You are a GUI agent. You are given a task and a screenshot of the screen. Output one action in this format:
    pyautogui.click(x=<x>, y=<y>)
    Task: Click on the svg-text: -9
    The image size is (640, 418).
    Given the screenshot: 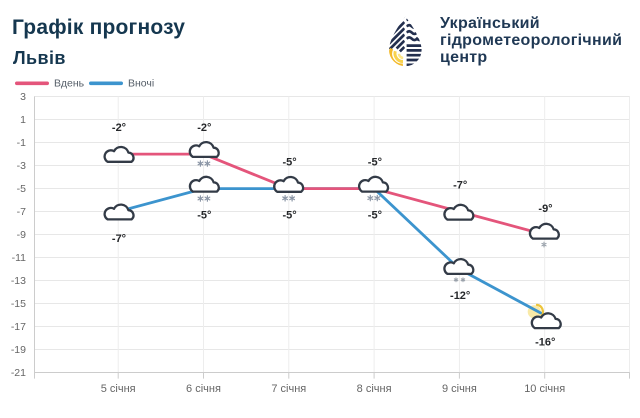 What is the action you would take?
    pyautogui.click(x=21, y=235)
    